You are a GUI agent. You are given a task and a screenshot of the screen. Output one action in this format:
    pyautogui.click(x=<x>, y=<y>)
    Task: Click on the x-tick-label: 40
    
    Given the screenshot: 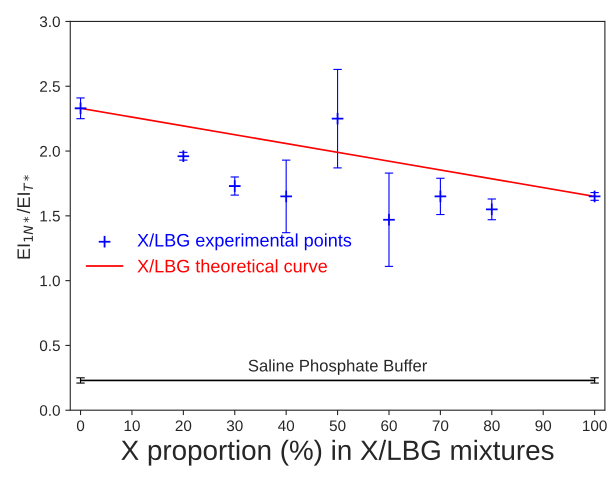 What is the action you would take?
    pyautogui.click(x=286, y=426)
    